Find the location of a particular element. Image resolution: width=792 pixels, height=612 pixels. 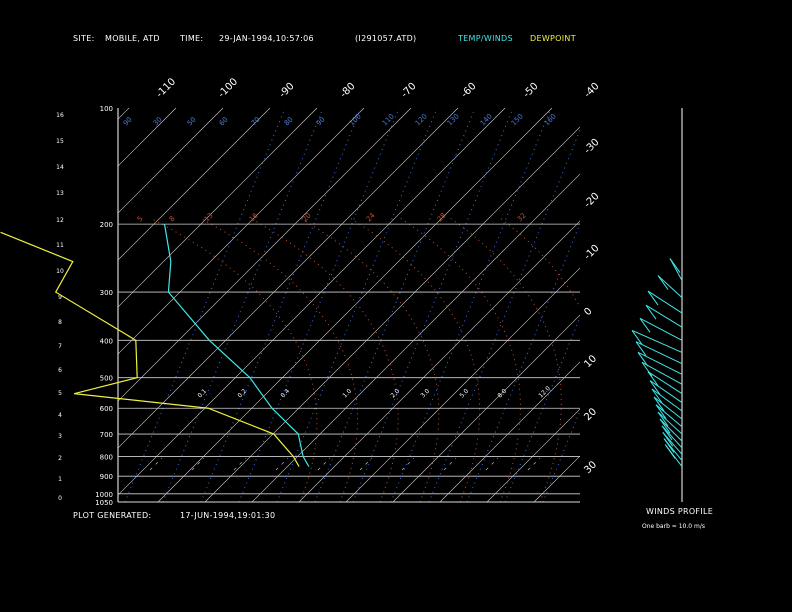

pressure-tick-label: 600 is located at coordinates (106, 409).